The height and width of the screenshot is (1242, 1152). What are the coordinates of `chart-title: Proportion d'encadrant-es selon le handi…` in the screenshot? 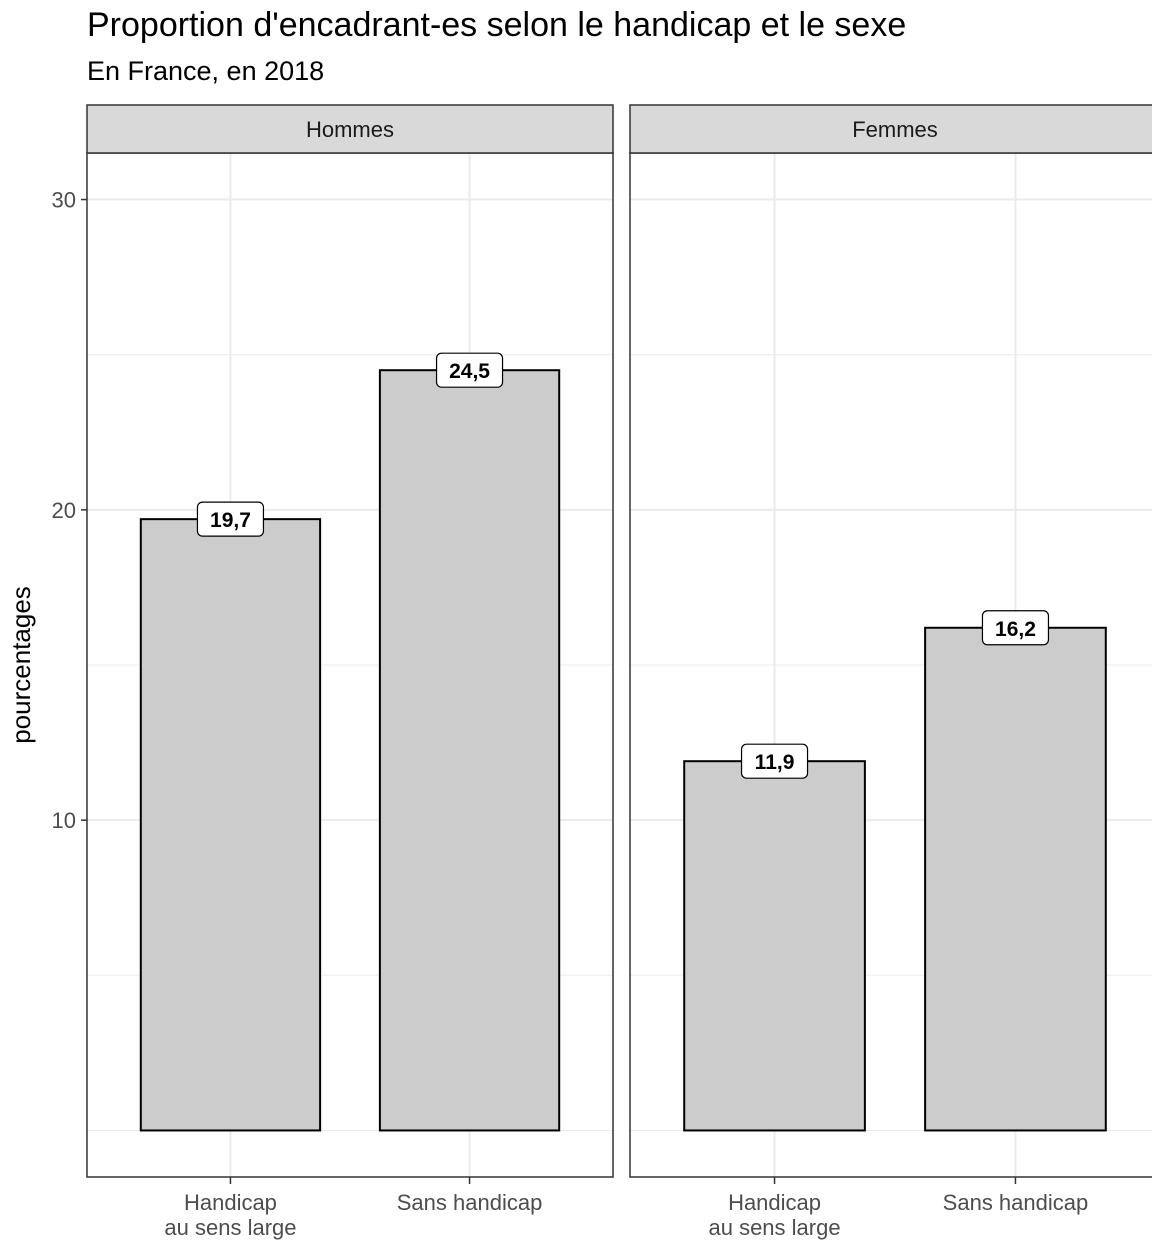 It's located at (497, 25).